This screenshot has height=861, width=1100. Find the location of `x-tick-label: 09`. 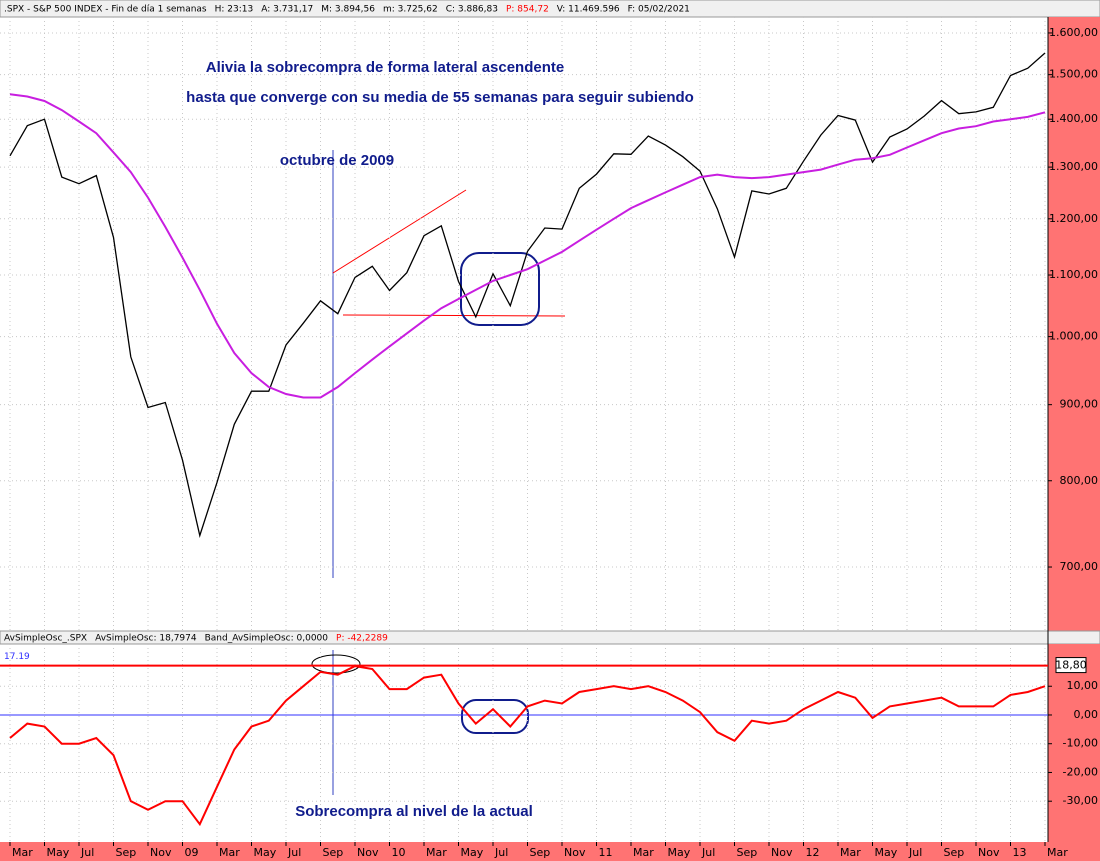

x-tick-label: 09 is located at coordinates (192, 852).